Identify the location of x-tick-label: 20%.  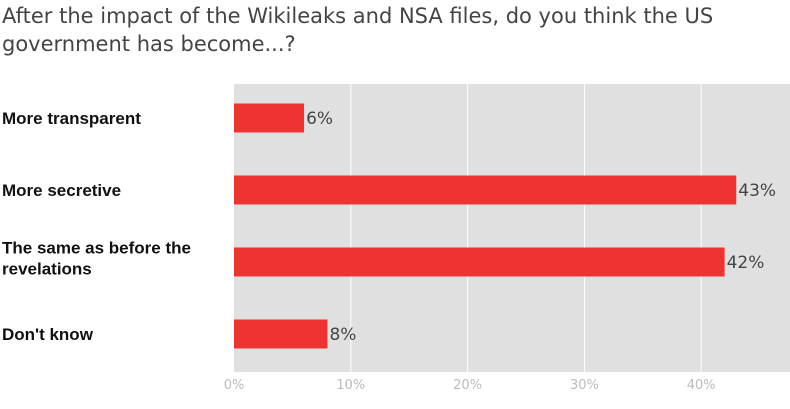
(467, 385).